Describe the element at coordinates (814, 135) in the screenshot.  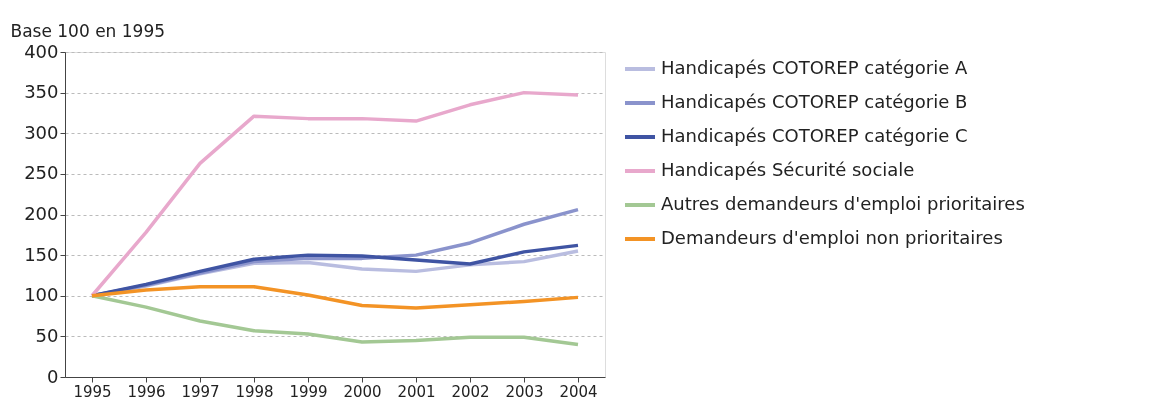
I see `legend-label: Handicapés COTOREP catégorie C` at that location.